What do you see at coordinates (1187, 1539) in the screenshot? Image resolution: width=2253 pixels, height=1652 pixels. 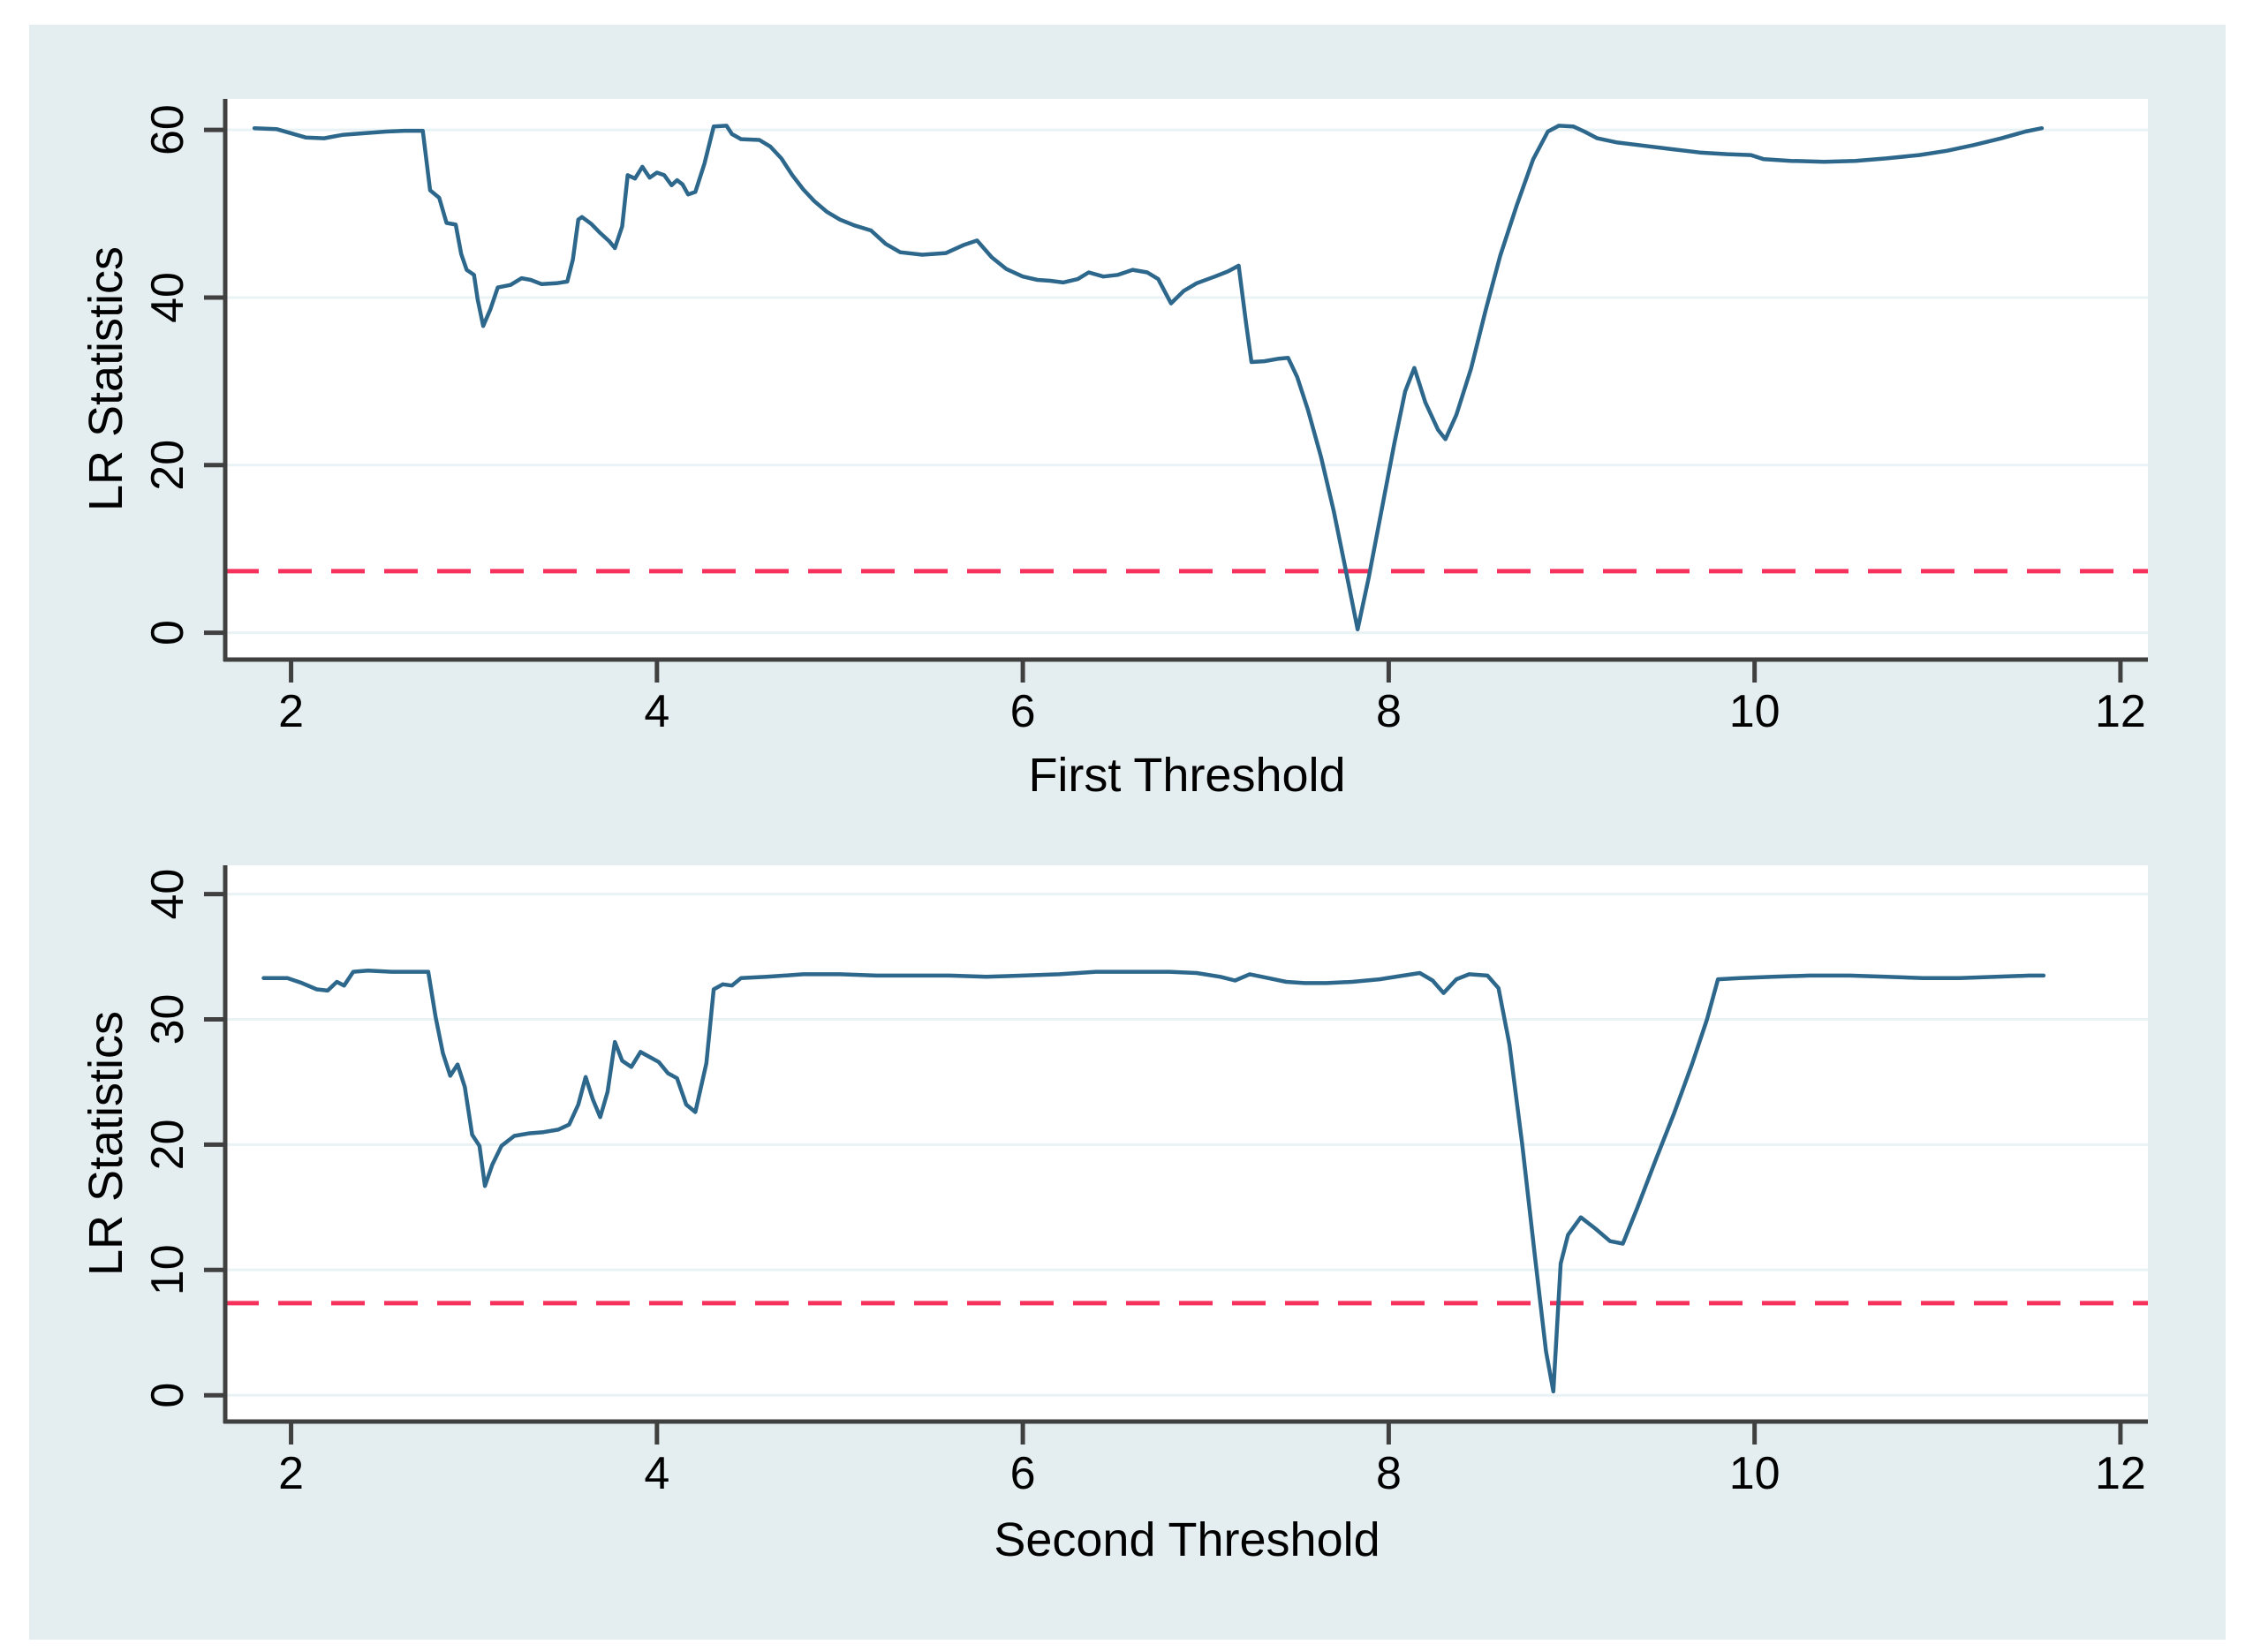 I see `x-axis-title: Second Threshold` at bounding box center [1187, 1539].